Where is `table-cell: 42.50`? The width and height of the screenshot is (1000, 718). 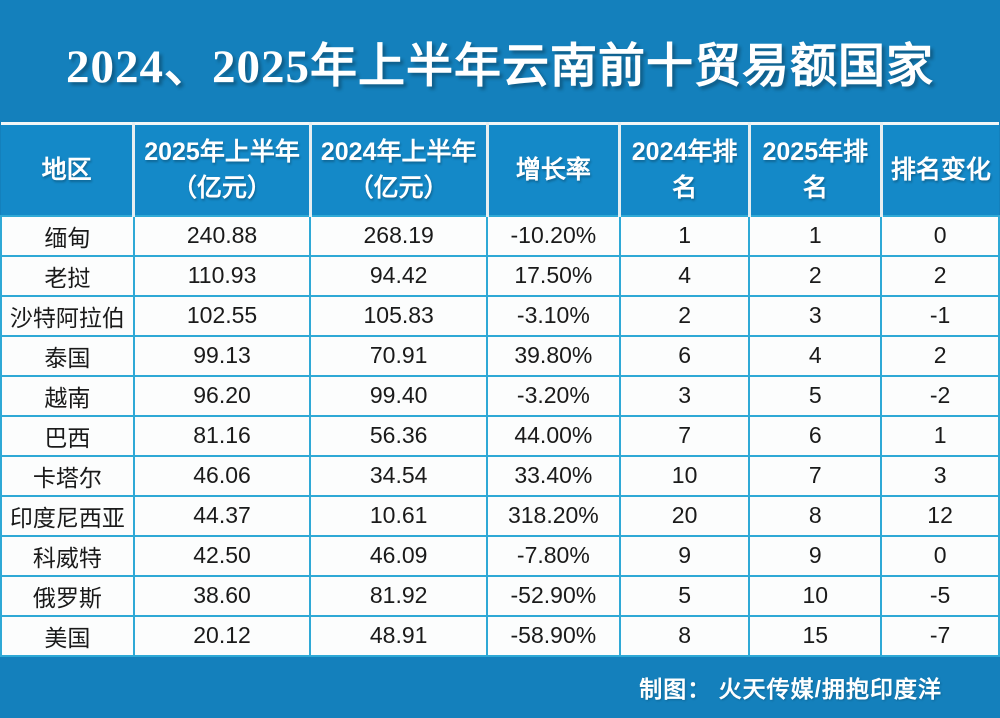
table-cell: 42.50 is located at coordinates (222, 555).